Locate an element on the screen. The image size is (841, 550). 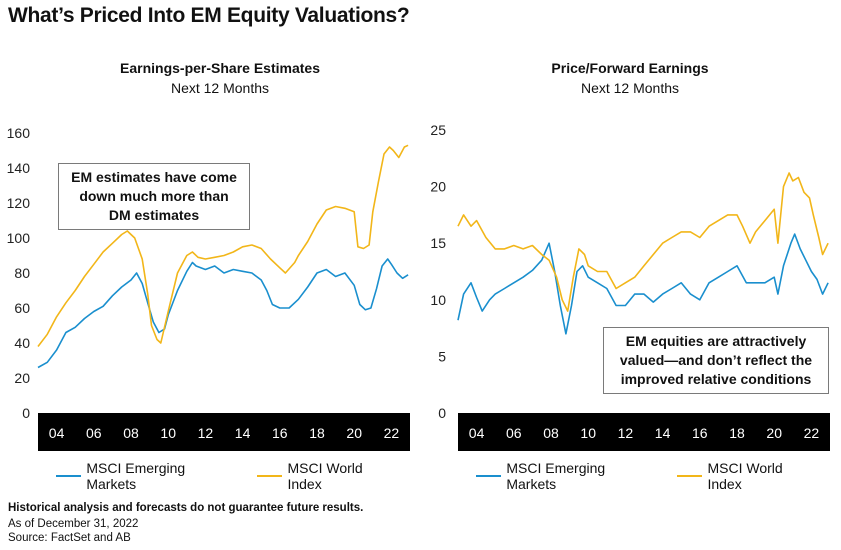
eps-xtick-label: 10 is located at coordinates (168, 433).